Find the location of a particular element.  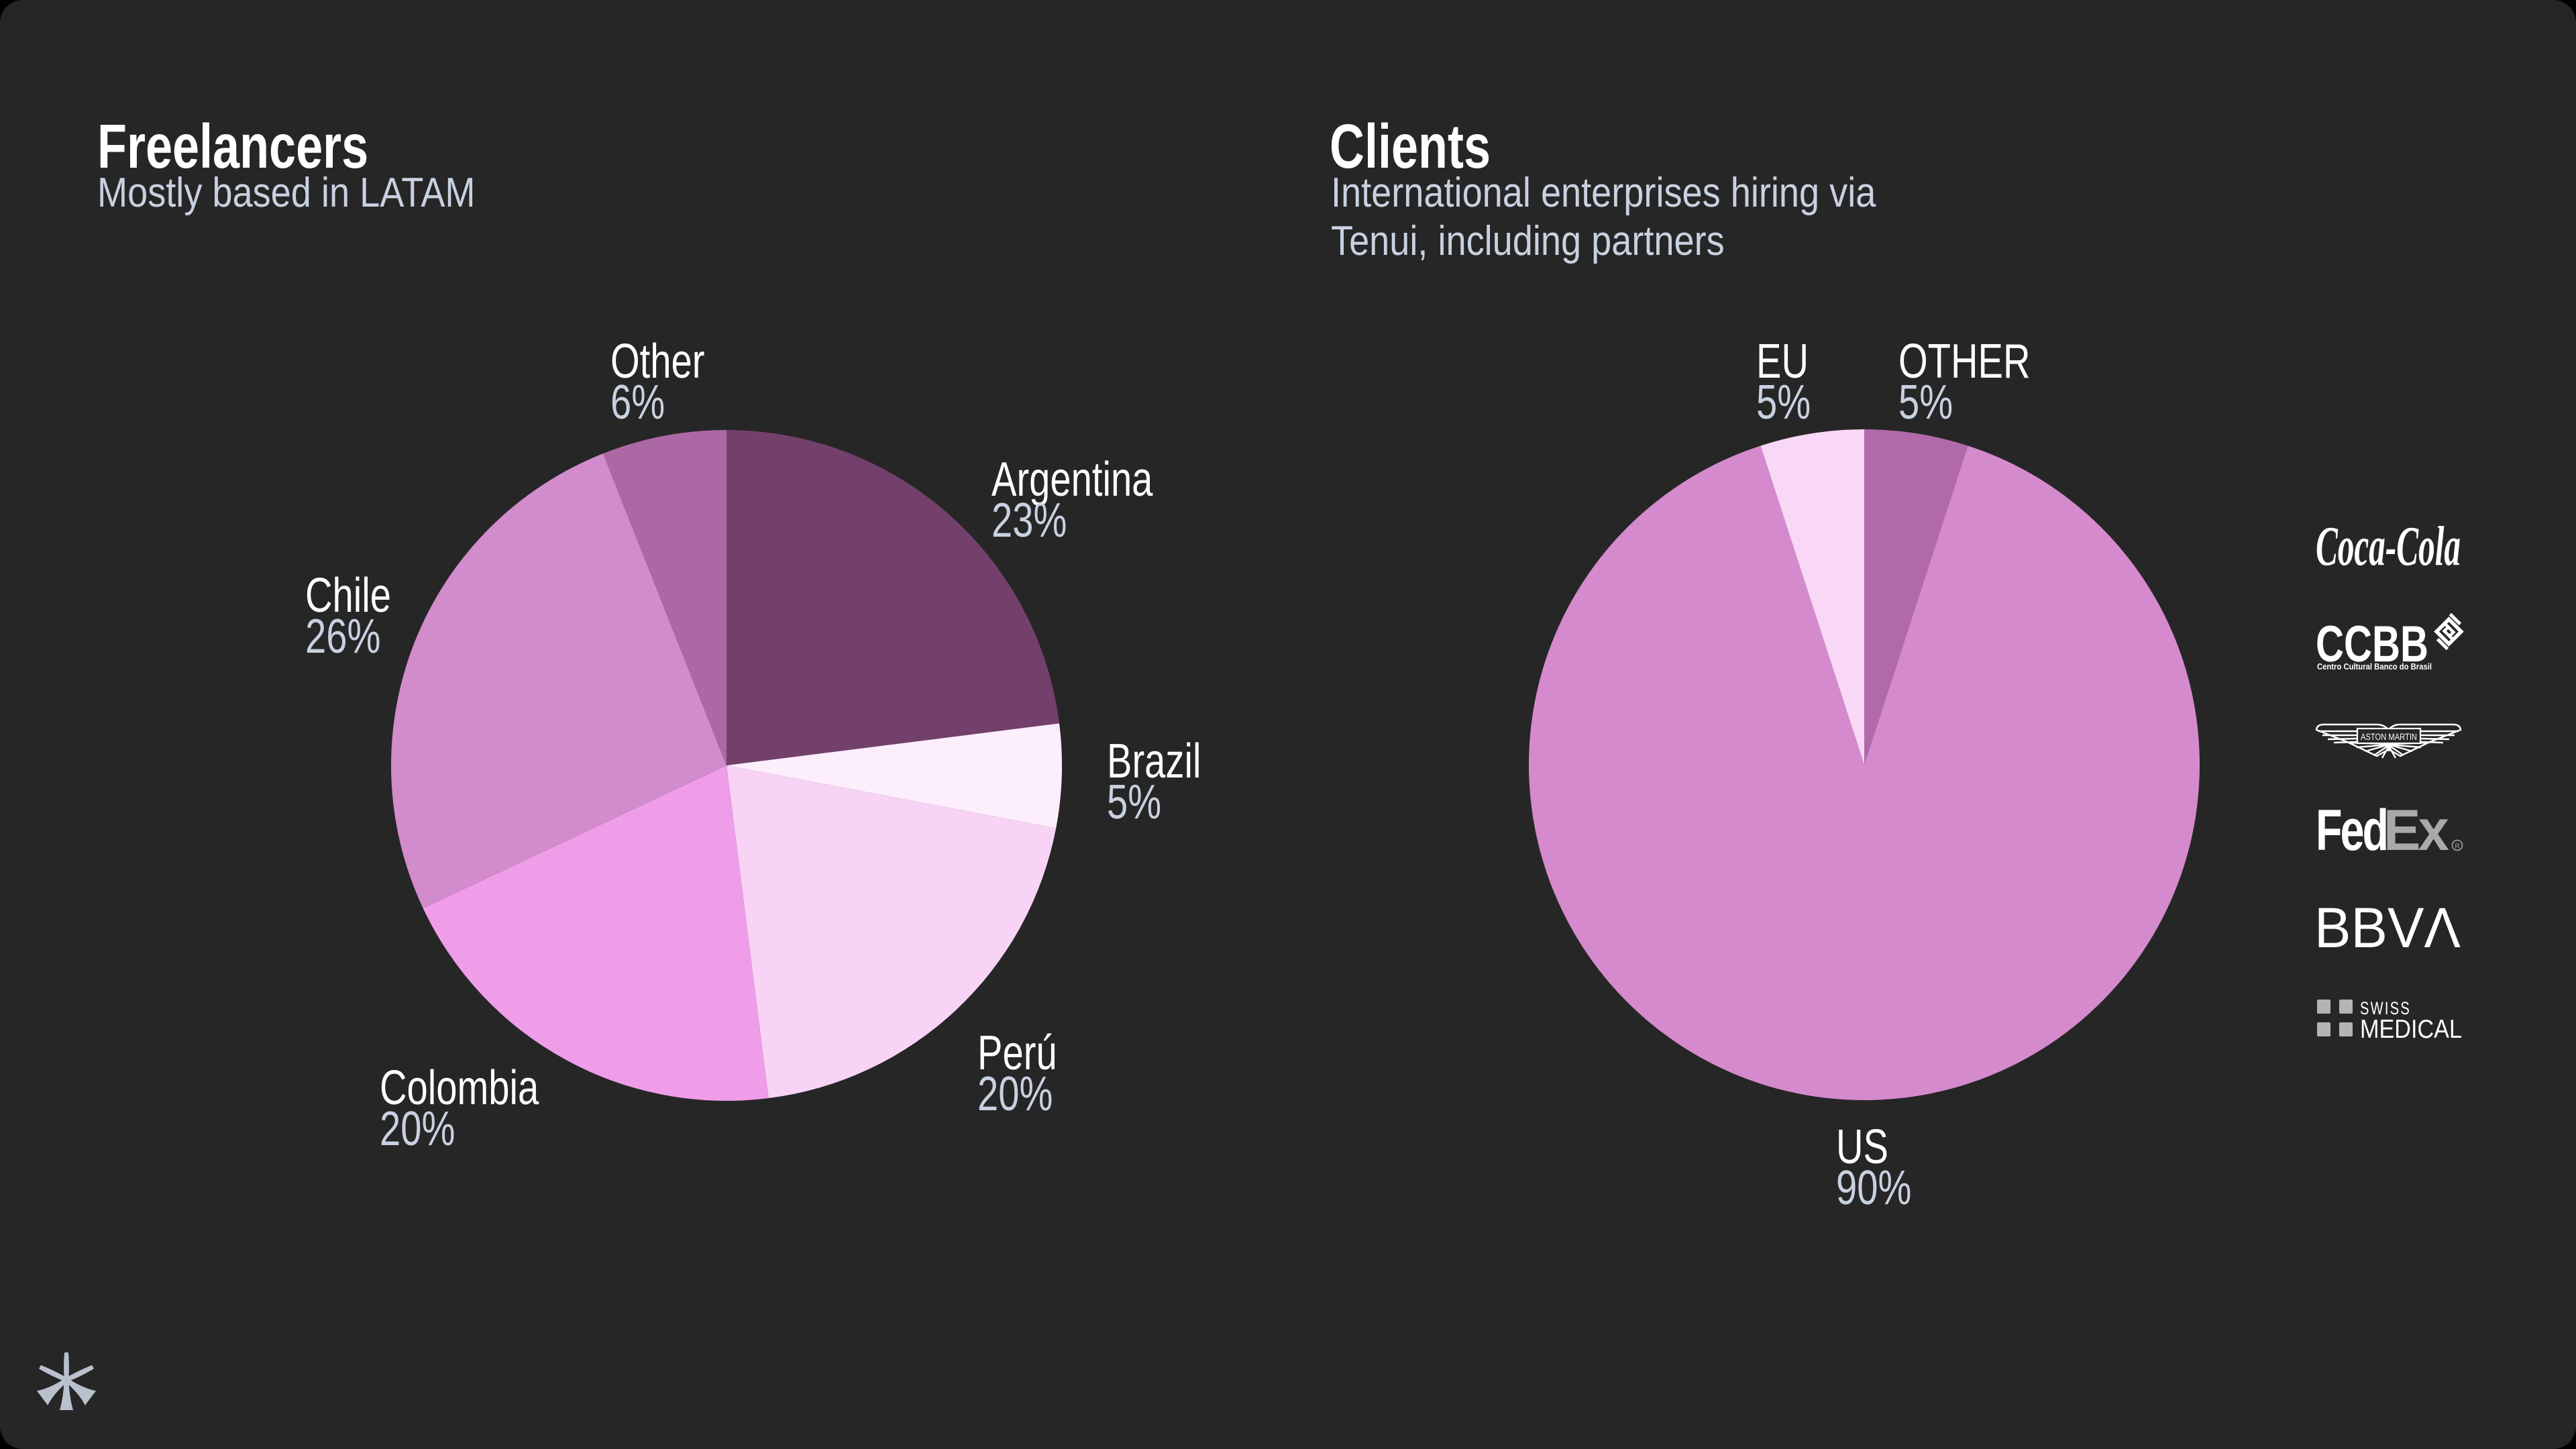

svg-text: ASTON MARTIN is located at coordinates (2389, 737).